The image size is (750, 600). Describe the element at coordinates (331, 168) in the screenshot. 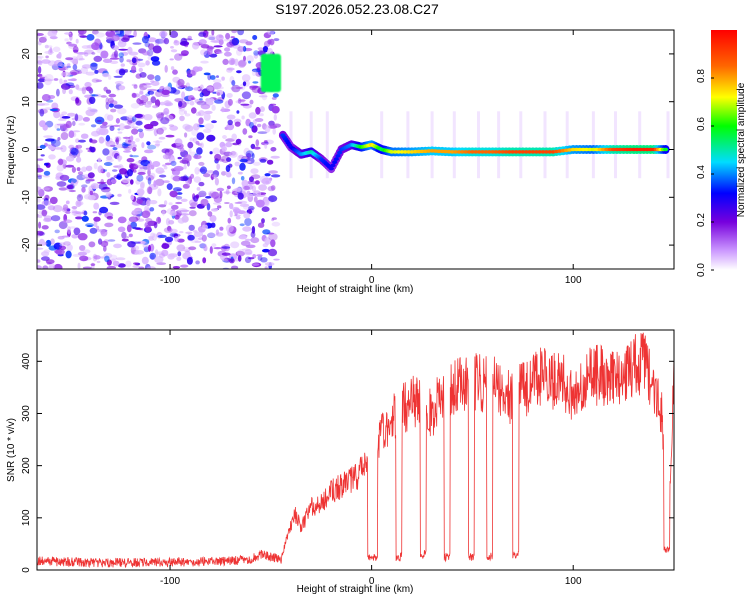

I see `track-core` at that location.